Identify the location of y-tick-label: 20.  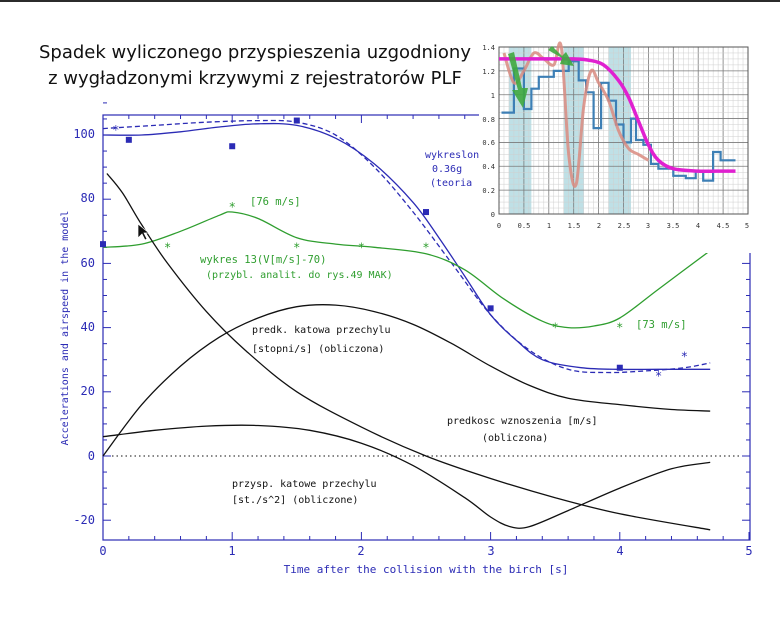
(88, 391).